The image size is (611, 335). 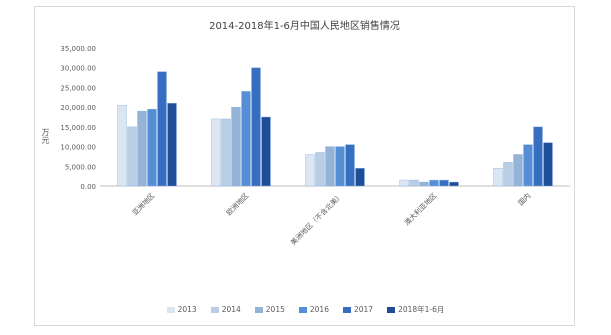 What do you see at coordinates (275, 309) in the screenshot?
I see `legend-label: 2015` at bounding box center [275, 309].